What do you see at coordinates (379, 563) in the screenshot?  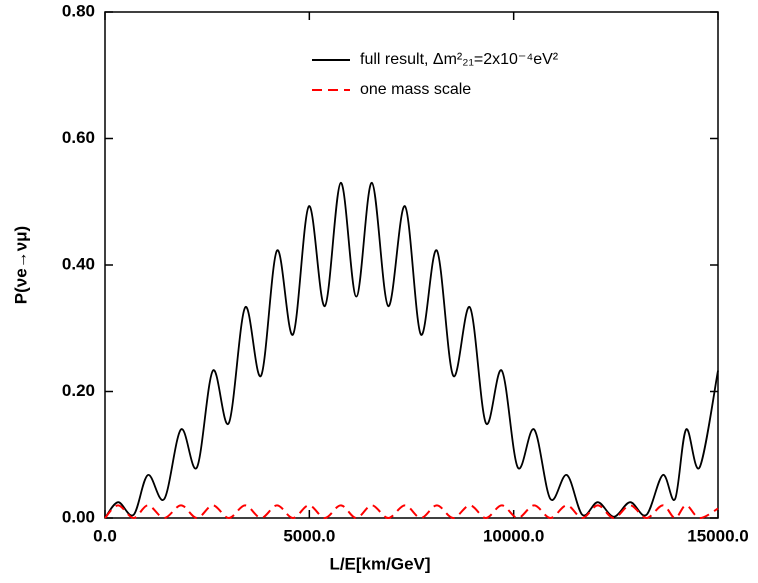 I see `x-axis-label: L/E[km/GeV]` at bounding box center [379, 563].